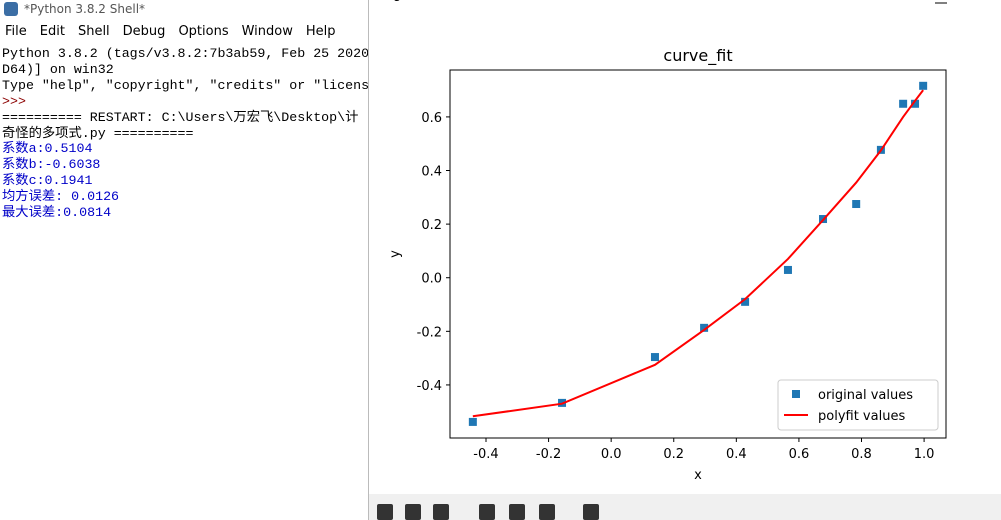 The height and width of the screenshot is (520, 1001). What do you see at coordinates (799, 454) in the screenshot?
I see `x-tick-label: 0.6` at bounding box center [799, 454].